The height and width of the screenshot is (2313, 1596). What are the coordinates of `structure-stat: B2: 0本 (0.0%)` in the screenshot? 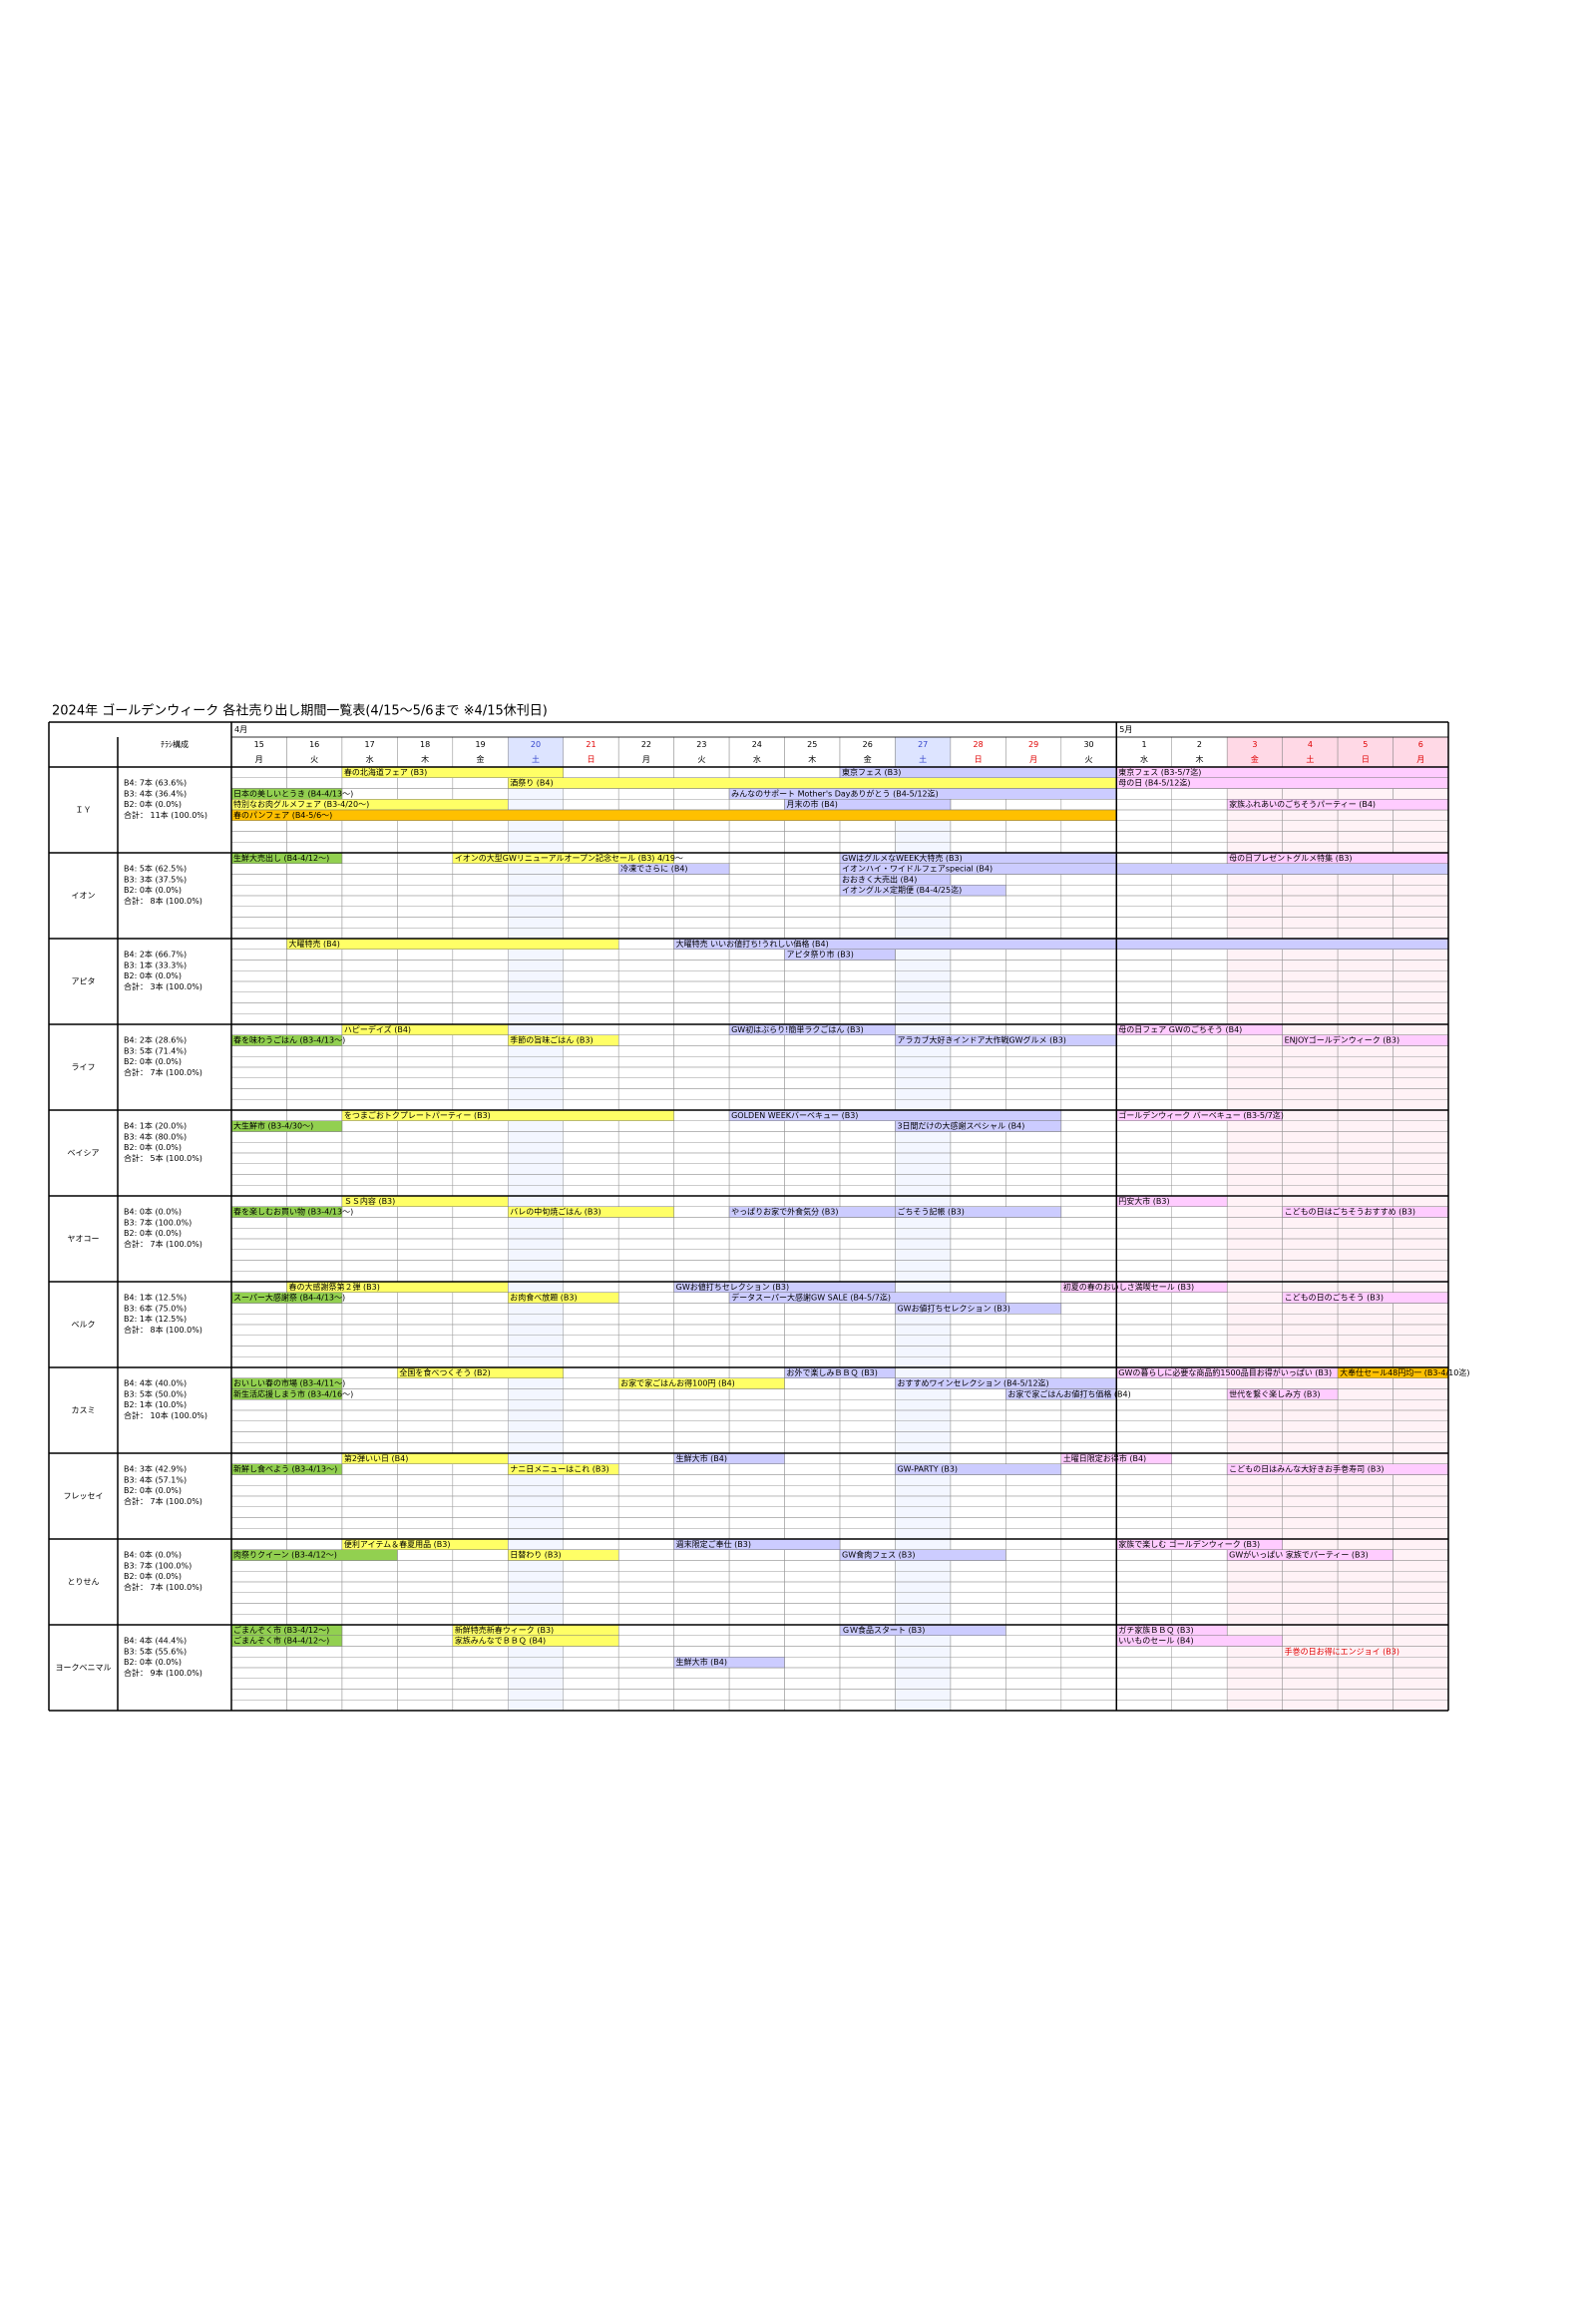 It's located at (153, 890).